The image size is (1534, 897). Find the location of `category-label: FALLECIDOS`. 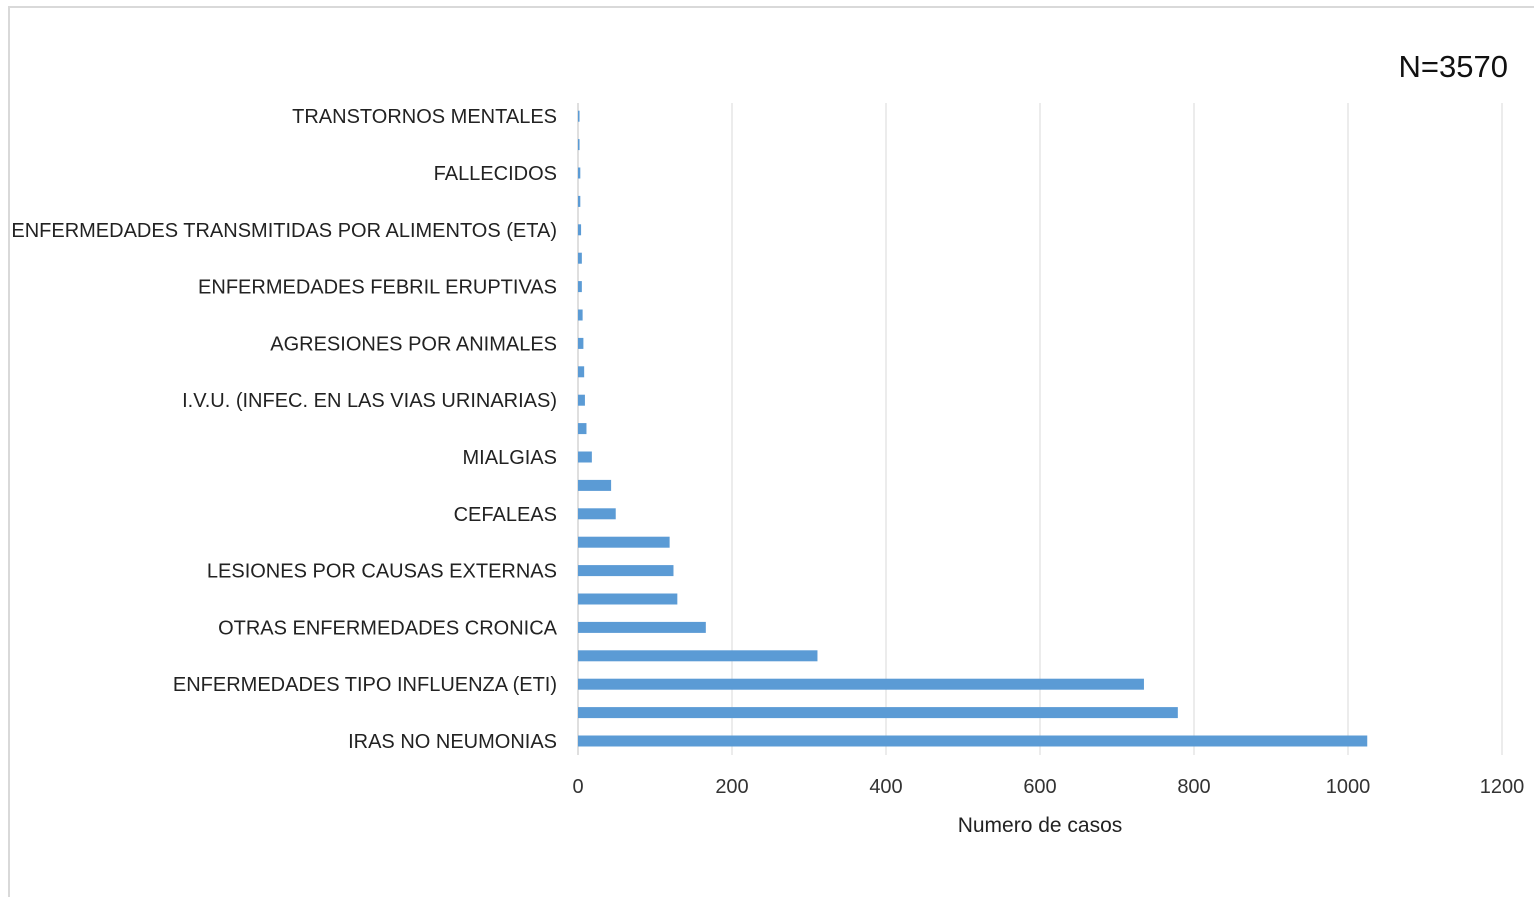

category-label: FALLECIDOS is located at coordinates (495, 174).